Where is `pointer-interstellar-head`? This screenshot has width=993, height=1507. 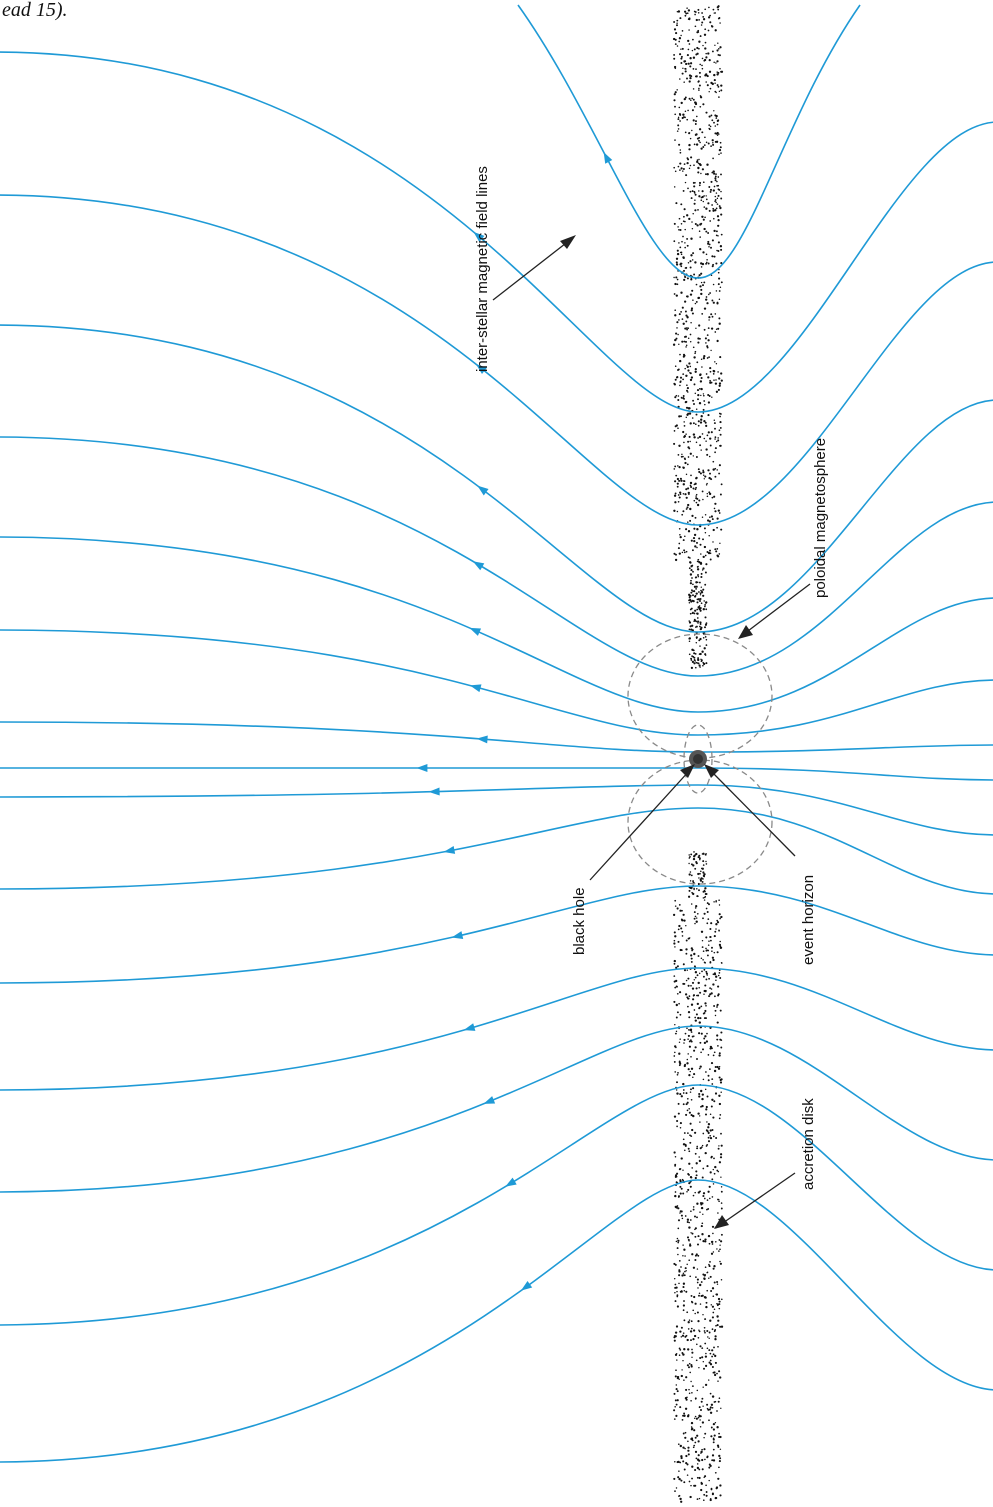 pointer-interstellar-head is located at coordinates (568, 242).